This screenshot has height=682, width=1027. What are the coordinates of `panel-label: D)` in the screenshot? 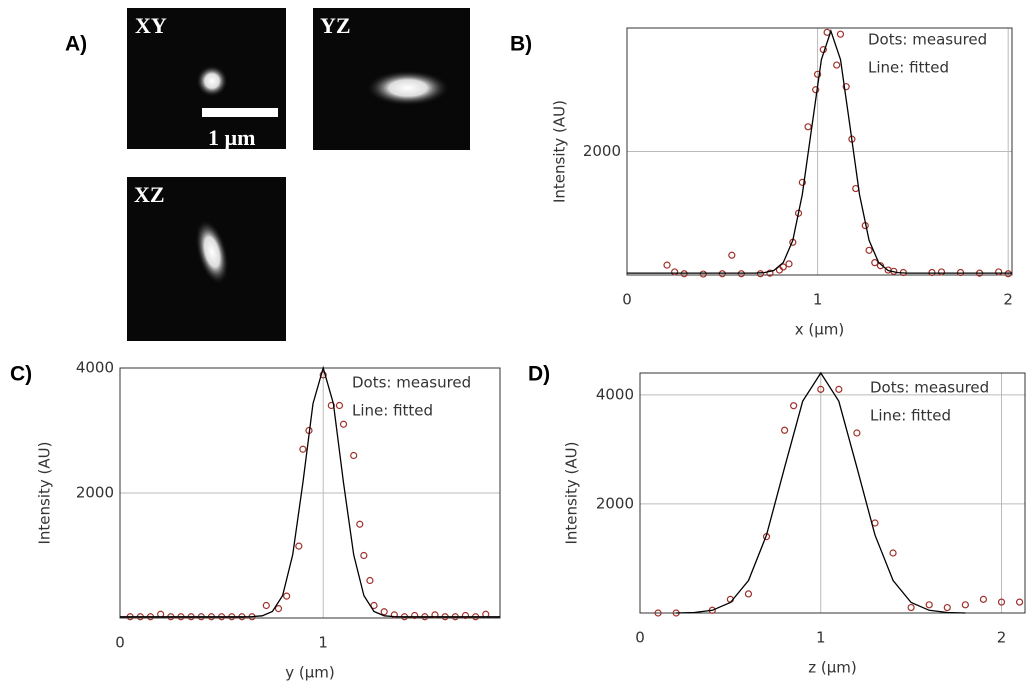 It's located at (539, 374).